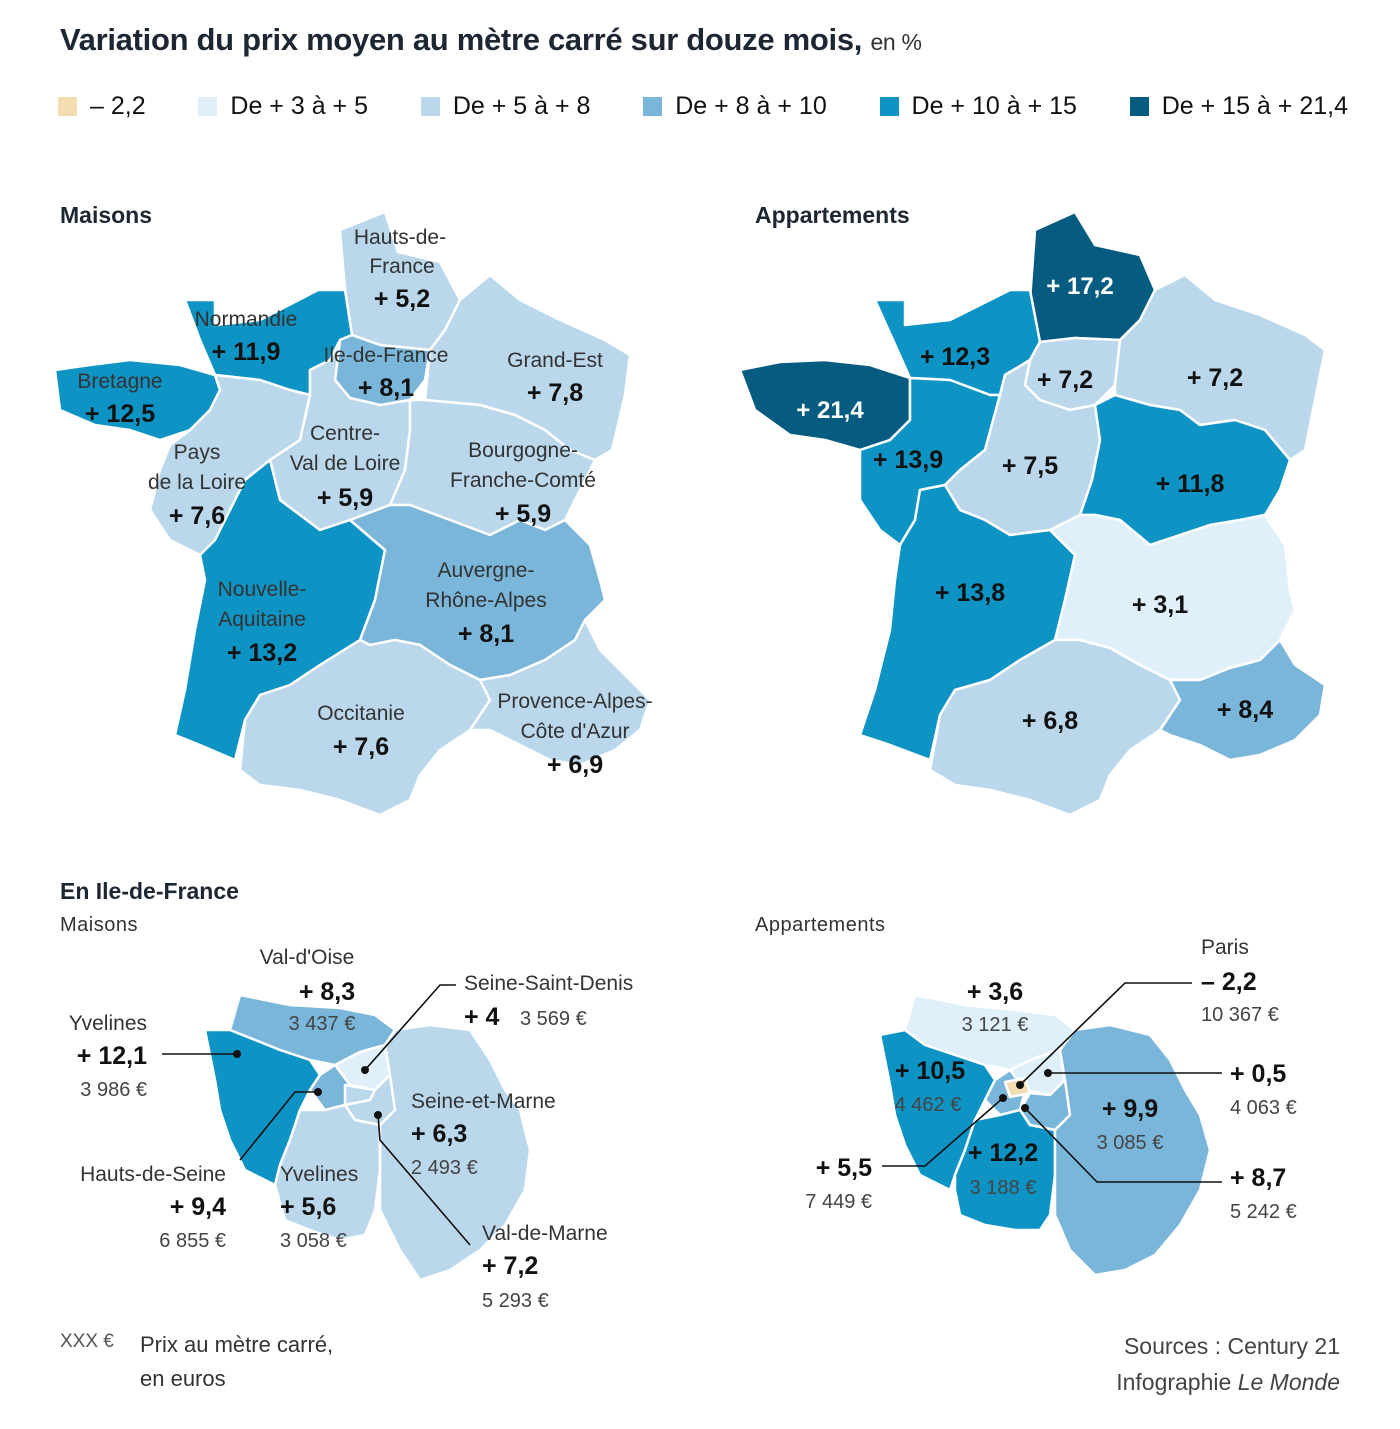 This screenshot has height=1429, width=1400. Describe the element at coordinates (149, 891) in the screenshot. I see `idf-title: En Ile-de-France` at that location.